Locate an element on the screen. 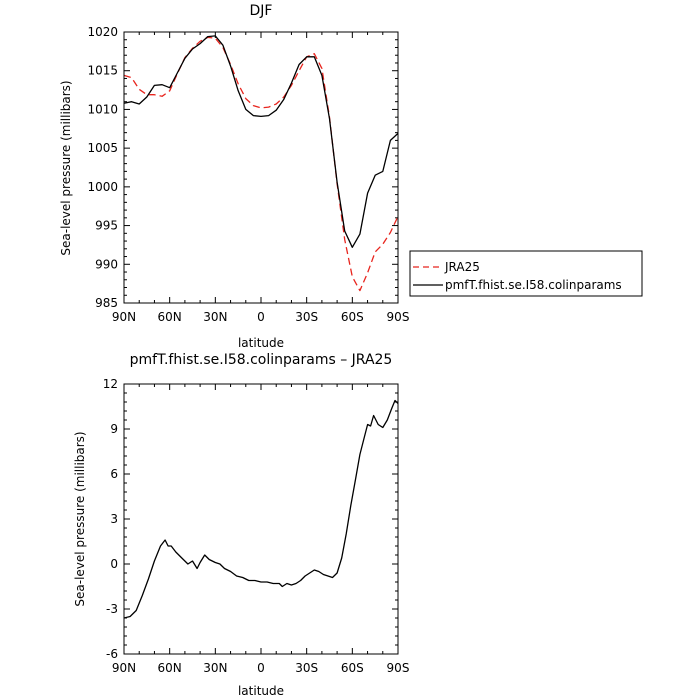  top-xtick-label: 90S is located at coordinates (398, 317).